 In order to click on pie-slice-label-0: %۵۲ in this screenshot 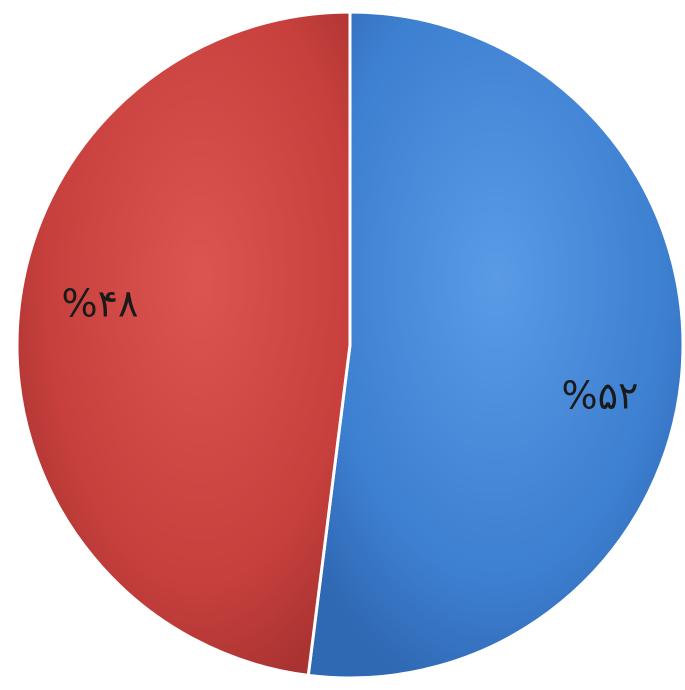, I will do `click(600, 396)`.